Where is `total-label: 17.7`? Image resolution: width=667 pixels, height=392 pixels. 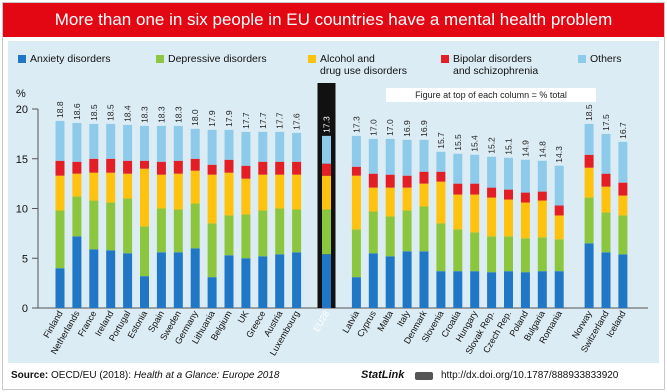
total-label: 17.7 is located at coordinates (246, 120).